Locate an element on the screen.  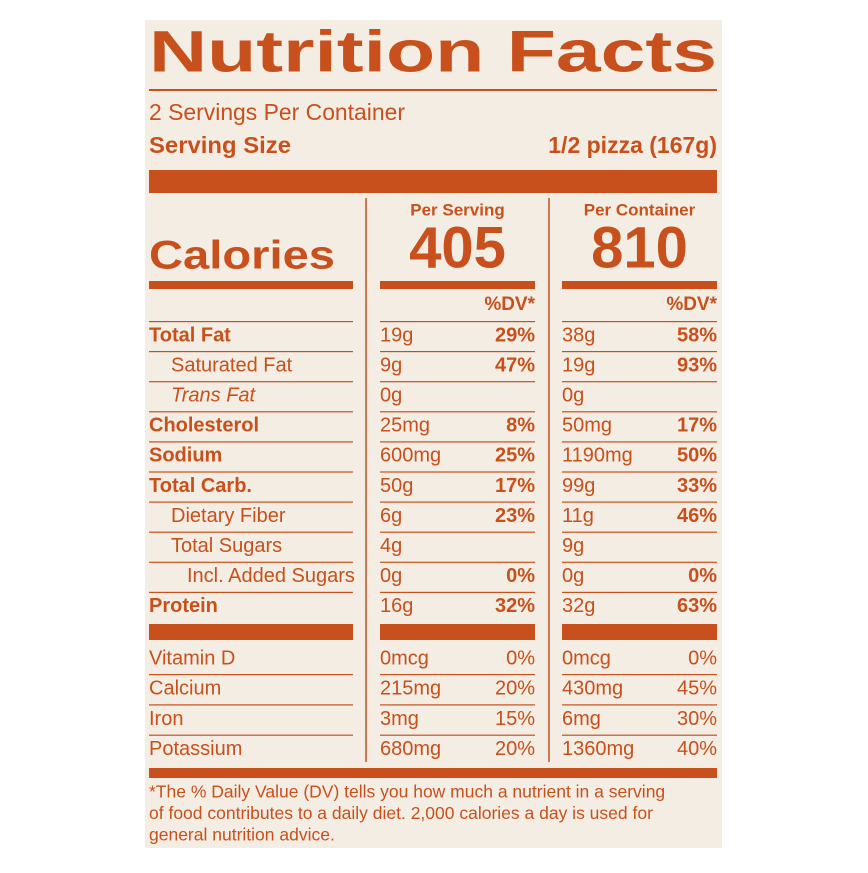
amount: 25mg is located at coordinates (405, 426).